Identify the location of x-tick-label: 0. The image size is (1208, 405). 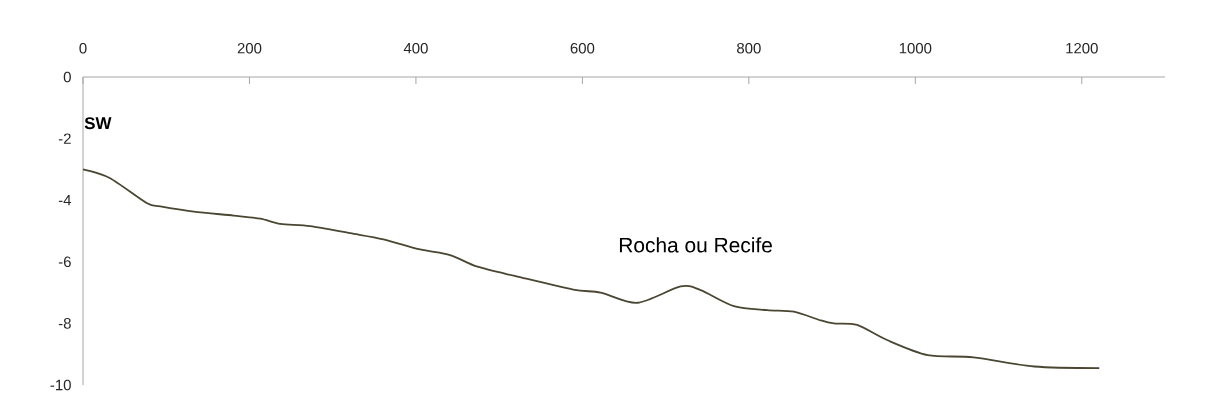
(83, 48).